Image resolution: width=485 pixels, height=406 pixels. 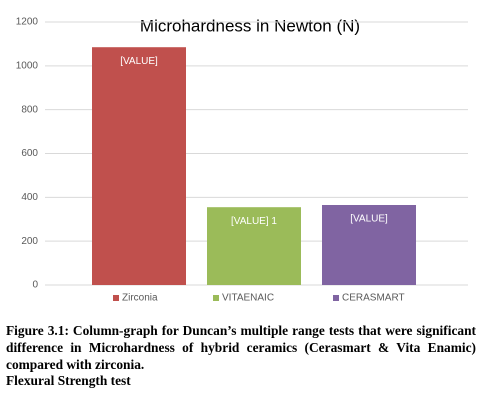 What do you see at coordinates (29, 241) in the screenshot?
I see `y-tick-label: 200` at bounding box center [29, 241].